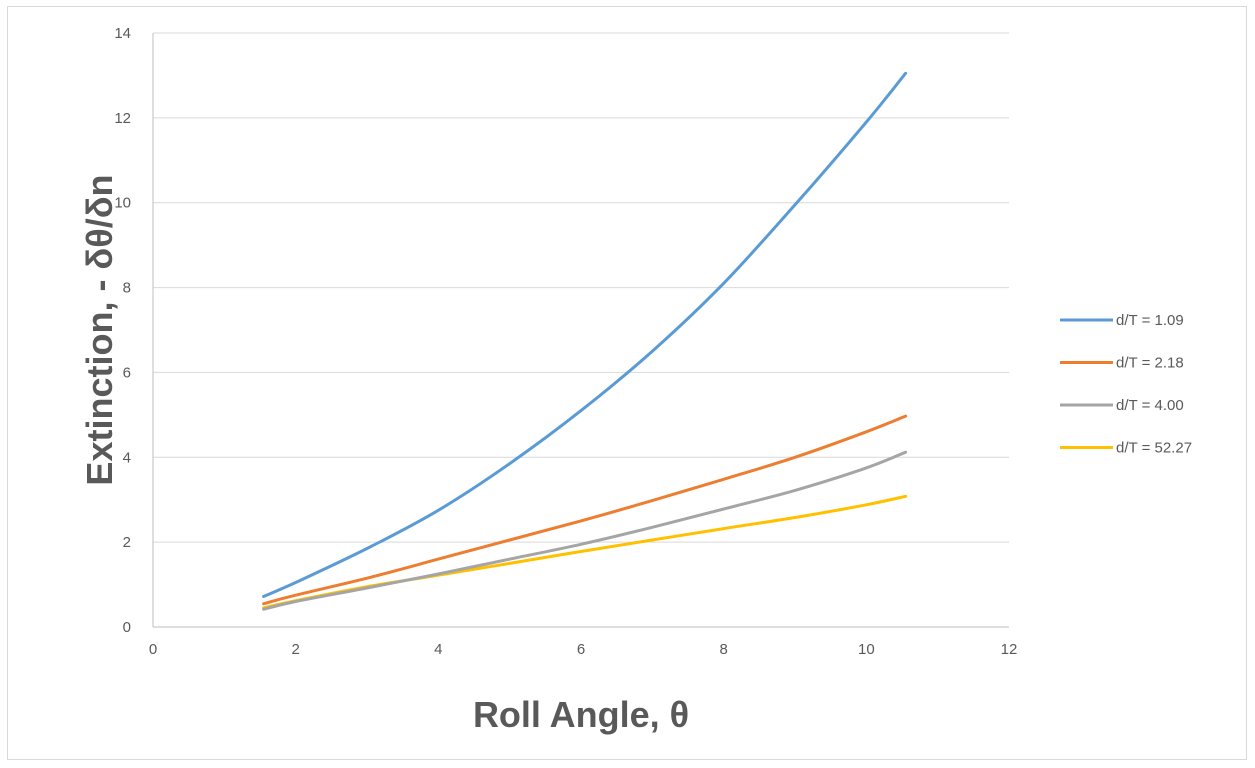 The image size is (1255, 768). I want to click on x-tick-label: 6, so click(581, 649).